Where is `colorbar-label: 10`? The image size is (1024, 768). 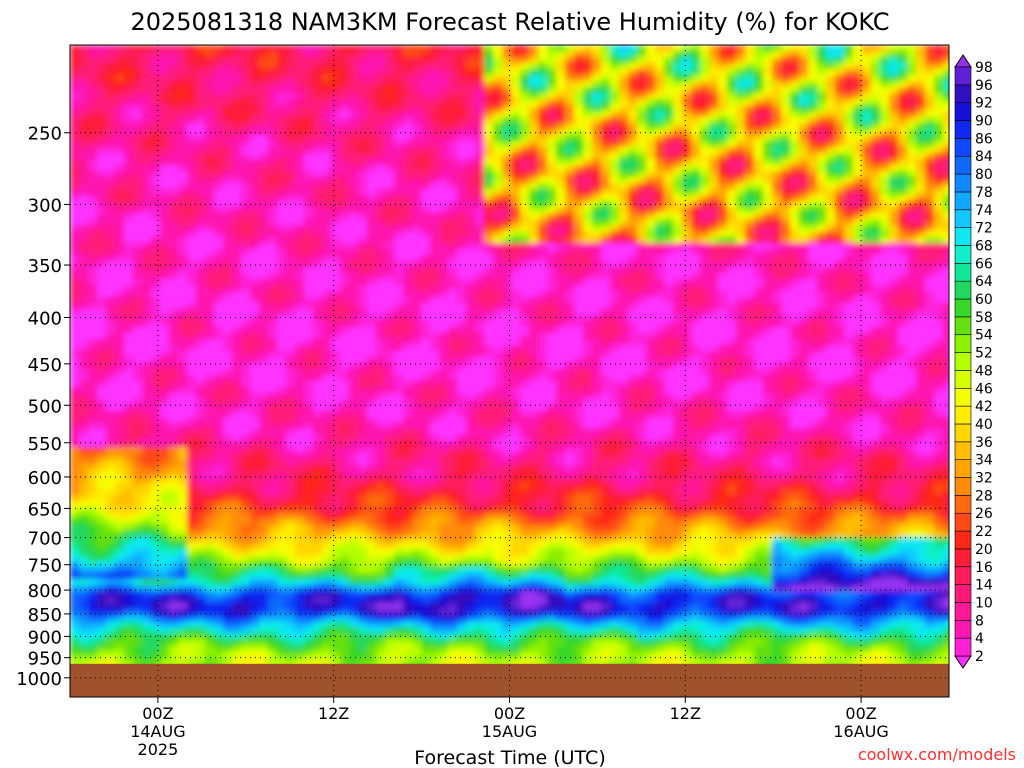 colorbar-label: 10 is located at coordinates (984, 603).